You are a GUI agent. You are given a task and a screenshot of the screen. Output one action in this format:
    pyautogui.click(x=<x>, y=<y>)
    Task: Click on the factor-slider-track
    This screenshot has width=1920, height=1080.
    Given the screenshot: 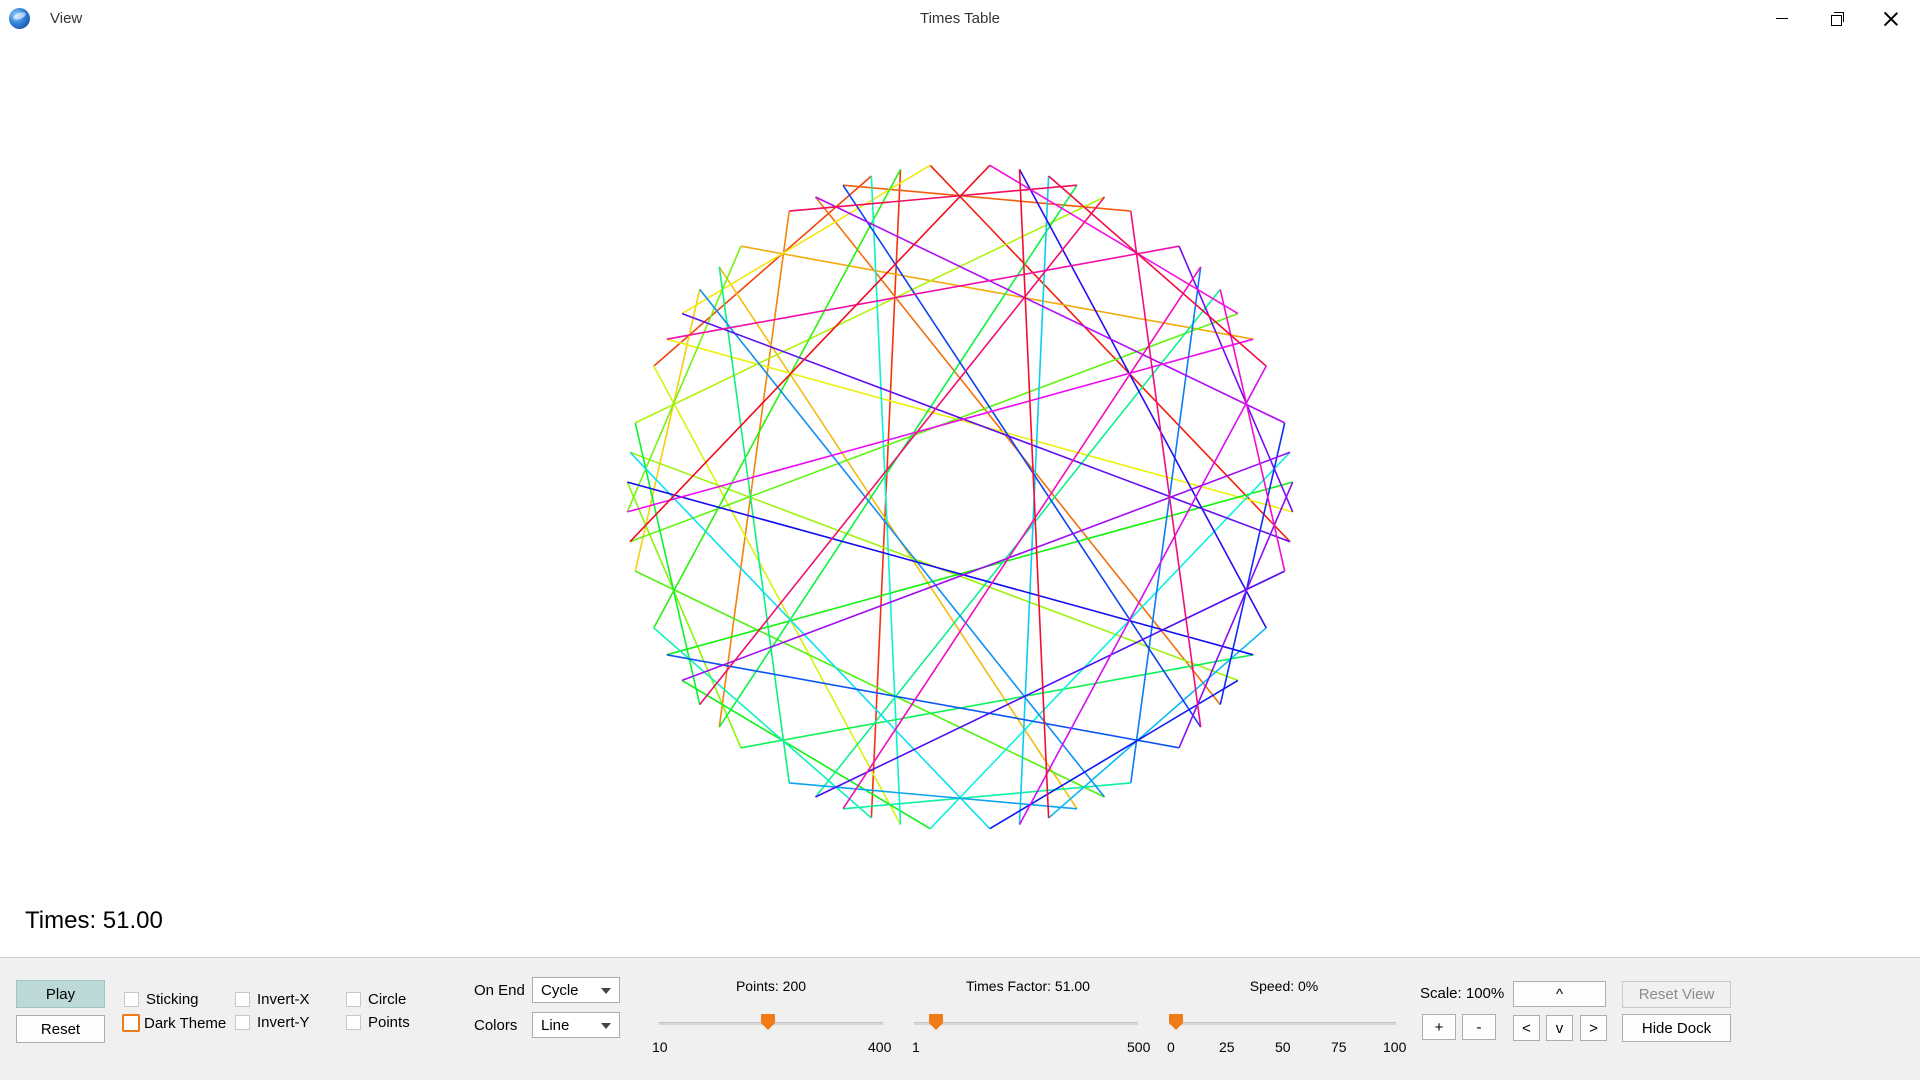 What is the action you would take?
    pyautogui.click(x=1026, y=1023)
    